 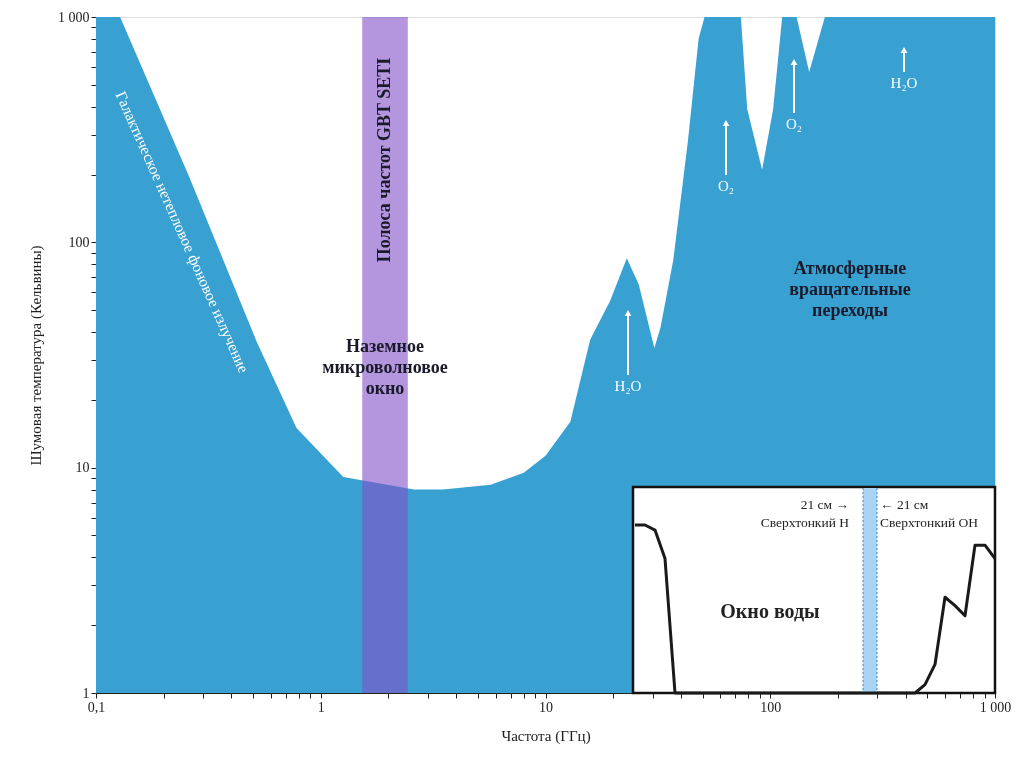 What do you see at coordinates (86, 693) in the screenshot?
I see `y-tick-label: 1` at bounding box center [86, 693].